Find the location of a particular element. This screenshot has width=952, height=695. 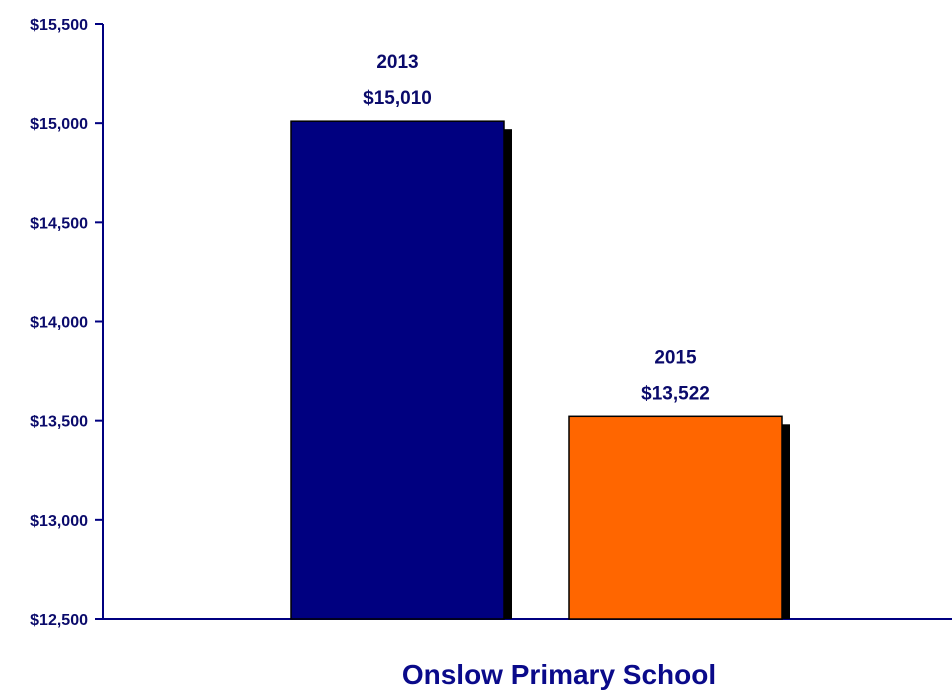

y-tick-label: $13,500 is located at coordinates (59, 422).